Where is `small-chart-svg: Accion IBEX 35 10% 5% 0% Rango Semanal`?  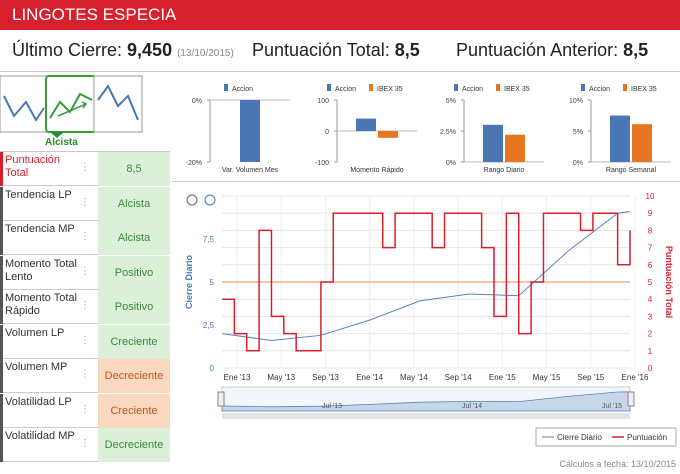
small-chart-svg: Accion IBEX 35 10% 5% 0% Rango Semanal is located at coordinates (620, 129).